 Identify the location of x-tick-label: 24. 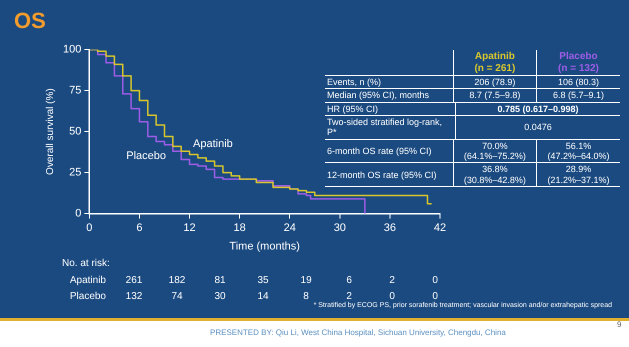
(290, 228).